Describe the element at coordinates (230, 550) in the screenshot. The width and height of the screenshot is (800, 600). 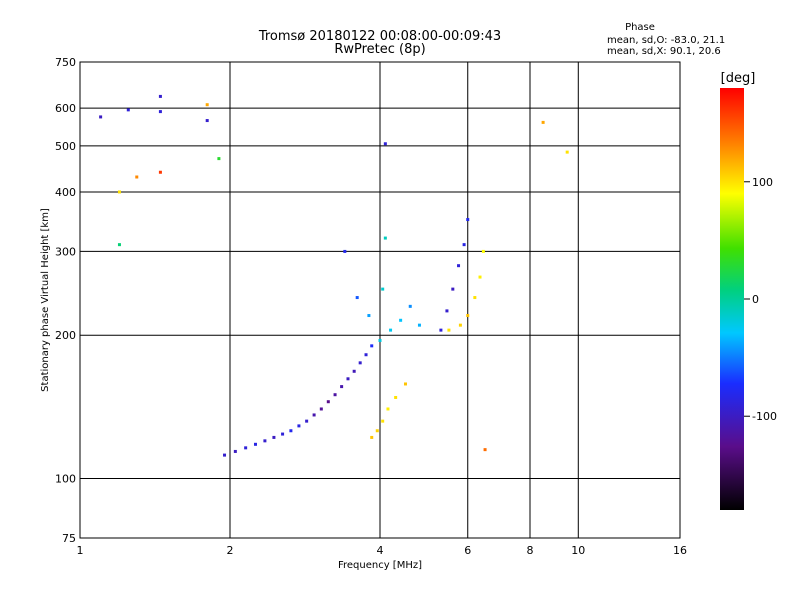
I see `x-tick-label: 2` at that location.